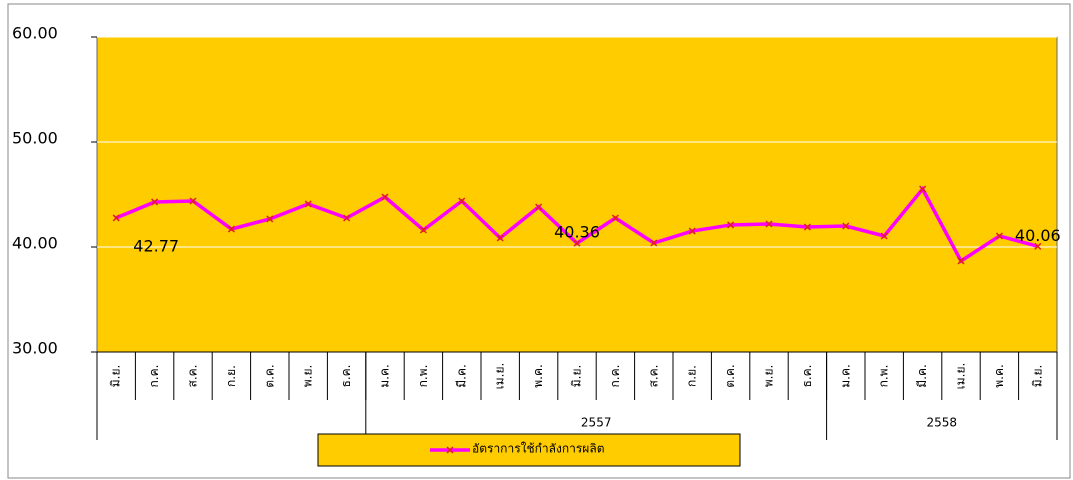 This screenshot has height=480, width=1073. Describe the element at coordinates (538, 449) in the screenshot. I see `legend-label: อัตราการใช้กำลังการผลิต` at that location.